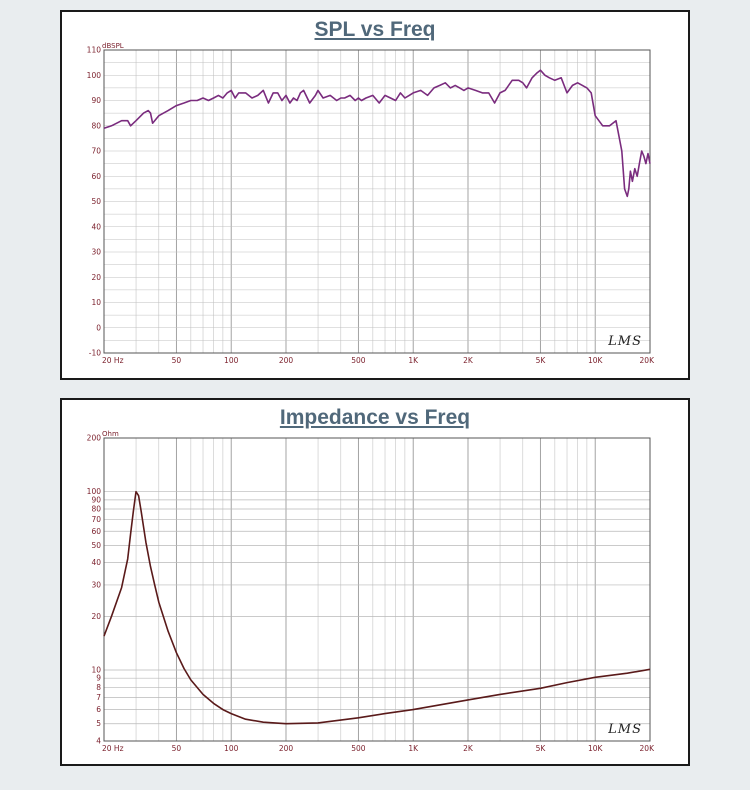 The image size is (750, 790). What do you see at coordinates (94, 438) in the screenshot?
I see `y-tick-label: 200` at bounding box center [94, 438].